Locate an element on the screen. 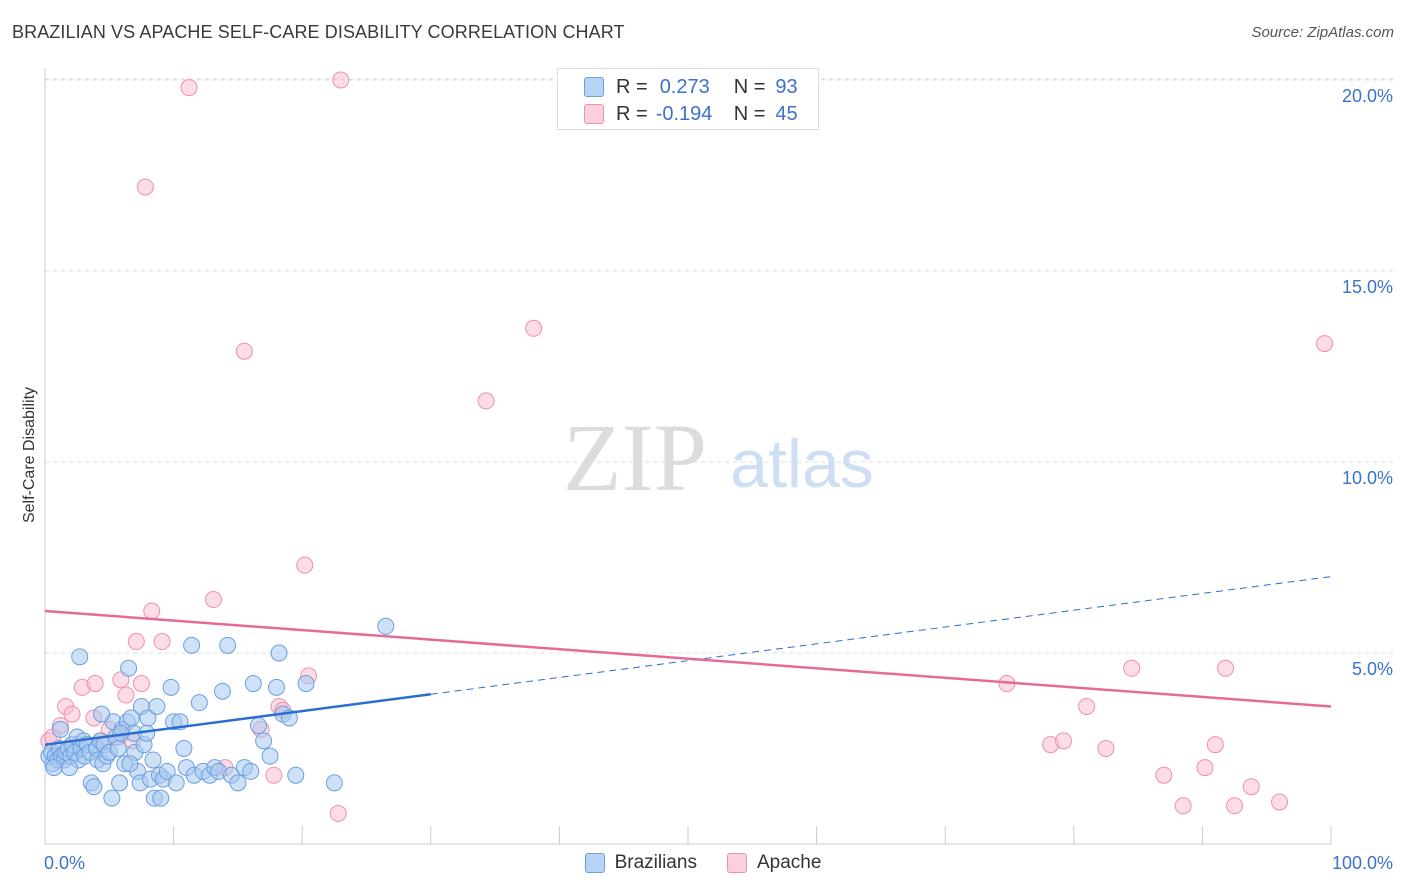  legend-swatch-apache is located at coordinates (736, 863).